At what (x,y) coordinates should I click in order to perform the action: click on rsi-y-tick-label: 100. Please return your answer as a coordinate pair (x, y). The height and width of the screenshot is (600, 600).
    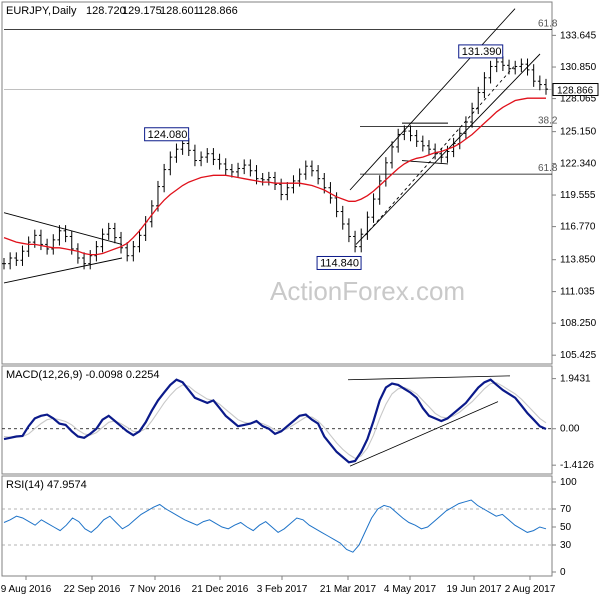
    Looking at the image, I should click on (568, 482).